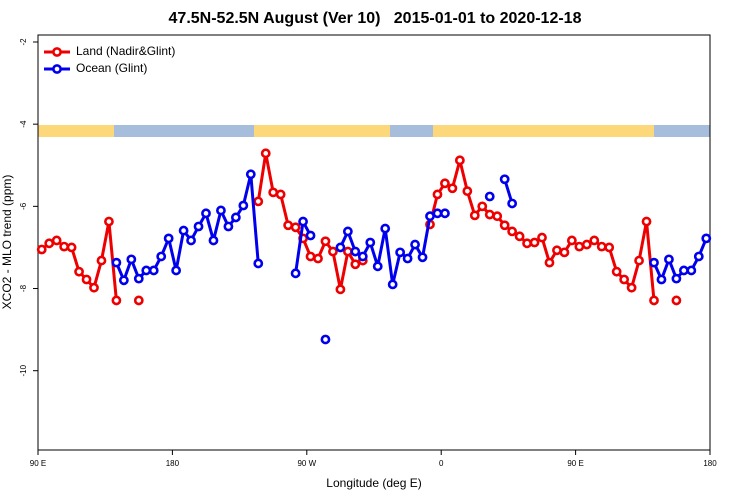 This screenshot has width=750, height=500. Describe the element at coordinates (374, 131) in the screenshot. I see `land-mask-band` at that location.